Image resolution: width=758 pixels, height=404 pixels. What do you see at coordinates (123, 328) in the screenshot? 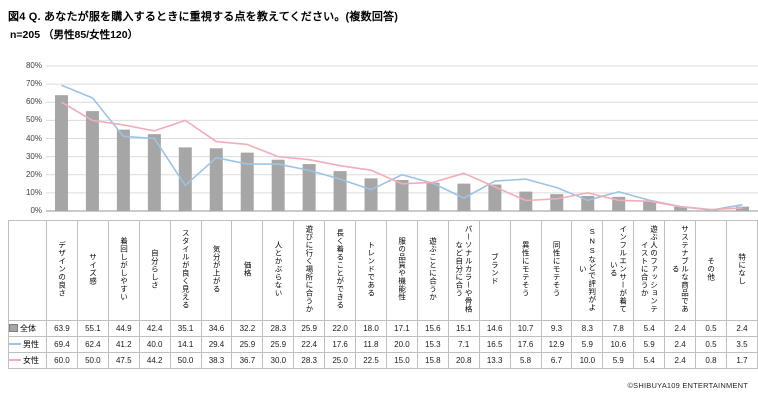
I see `value-cell: 44.9` at bounding box center [123, 328].